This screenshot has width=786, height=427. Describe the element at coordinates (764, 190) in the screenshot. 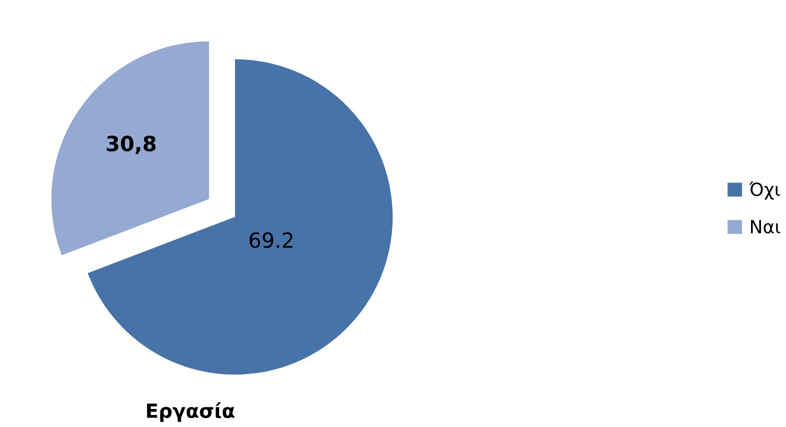

I see `legend-label: Όχι` at that location.